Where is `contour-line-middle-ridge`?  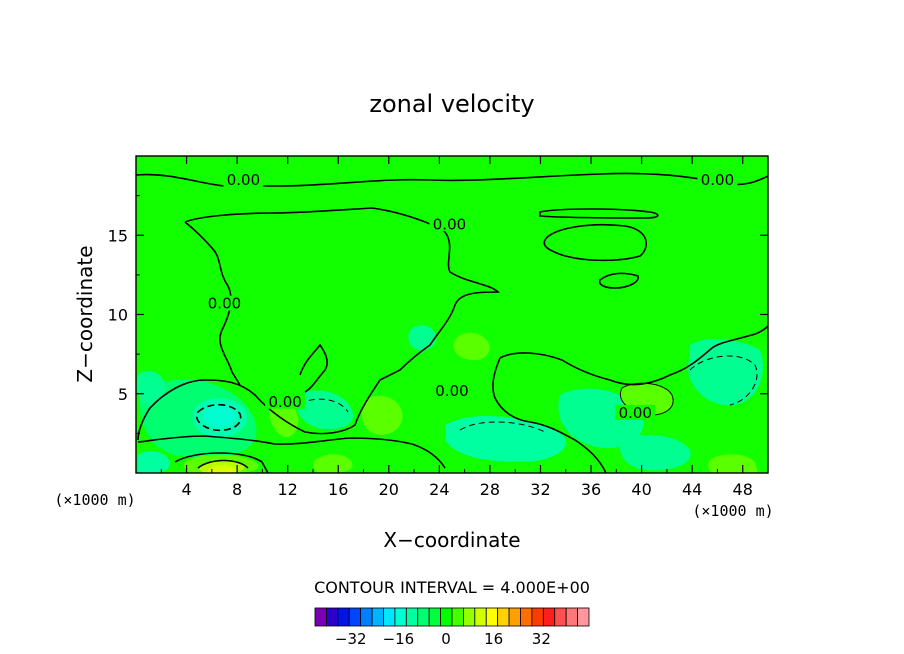 contour-line-middle-ridge is located at coordinates (259, 410).